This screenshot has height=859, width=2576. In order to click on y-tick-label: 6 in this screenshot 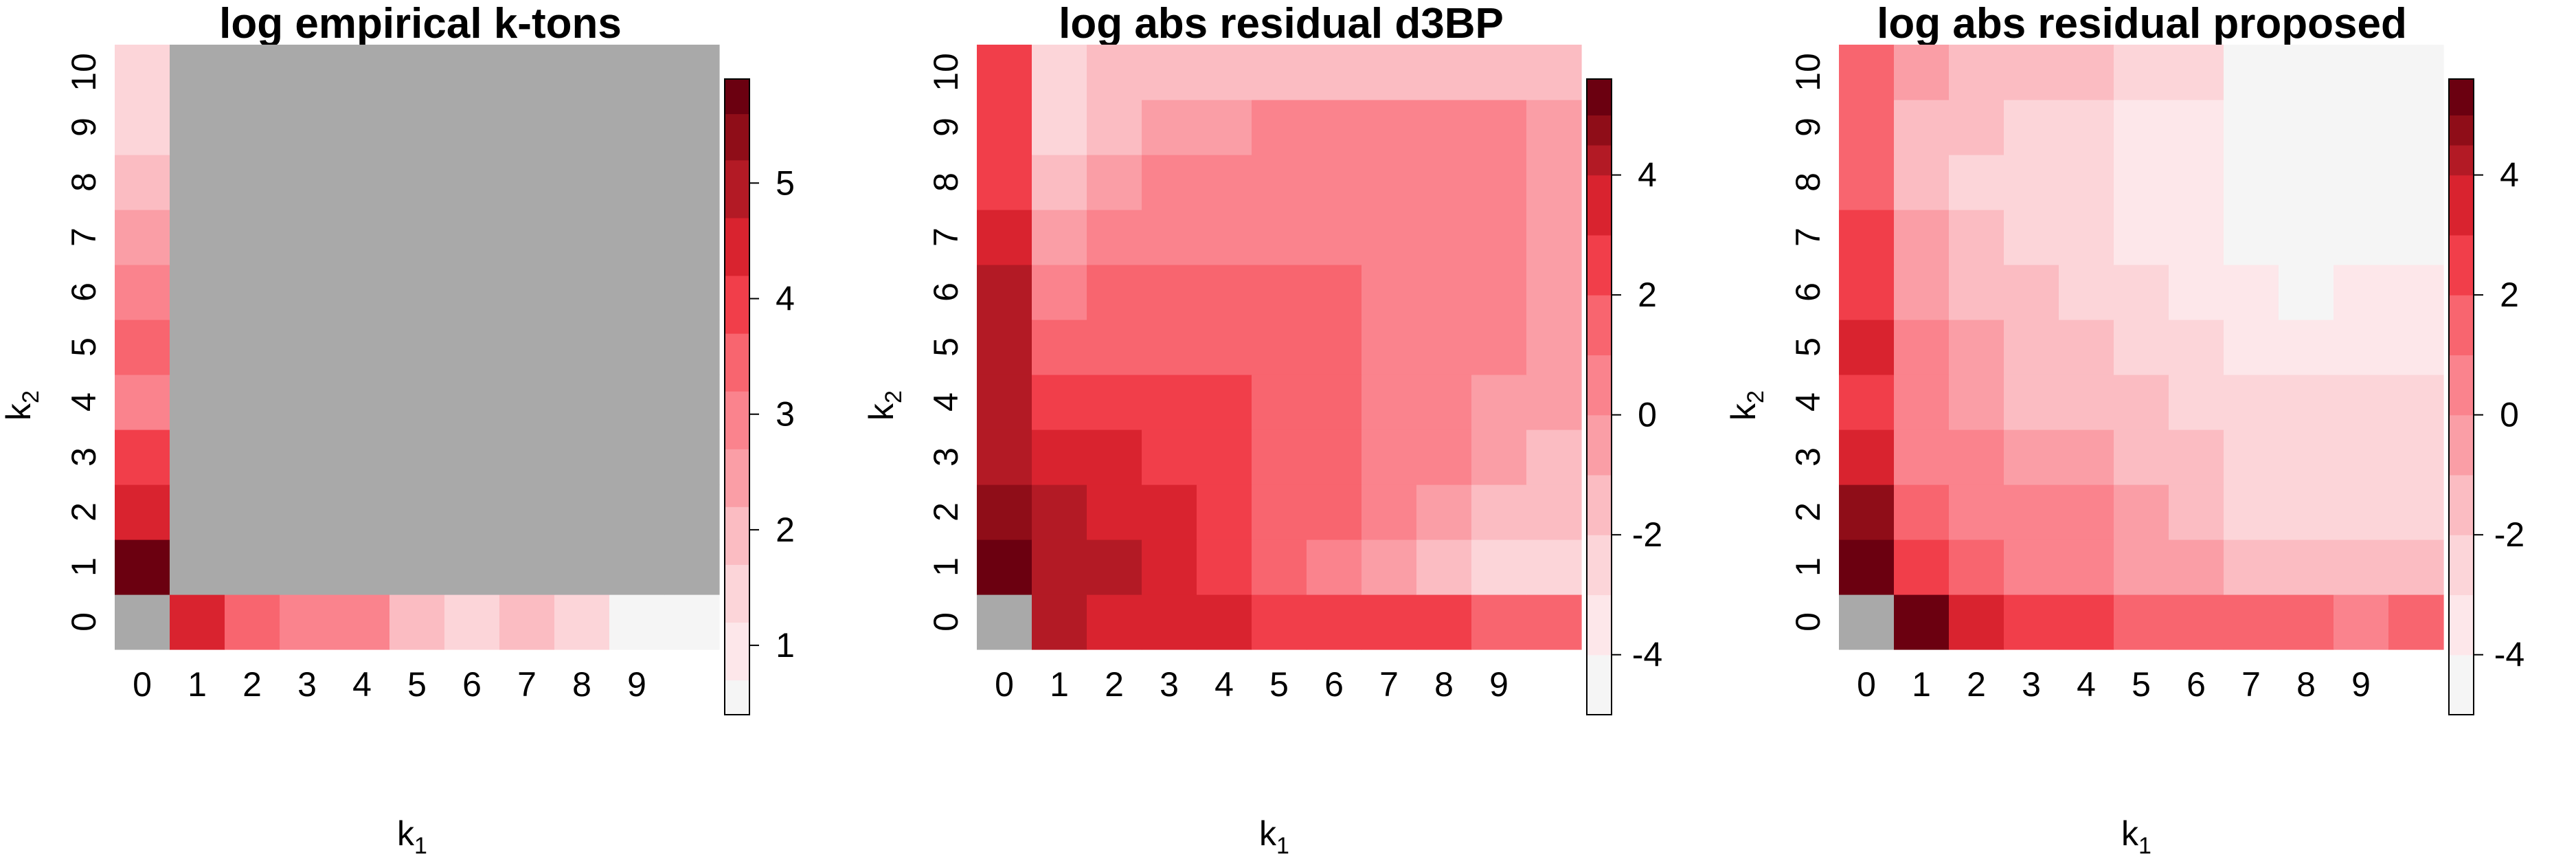, I will do `click(1808, 292)`.